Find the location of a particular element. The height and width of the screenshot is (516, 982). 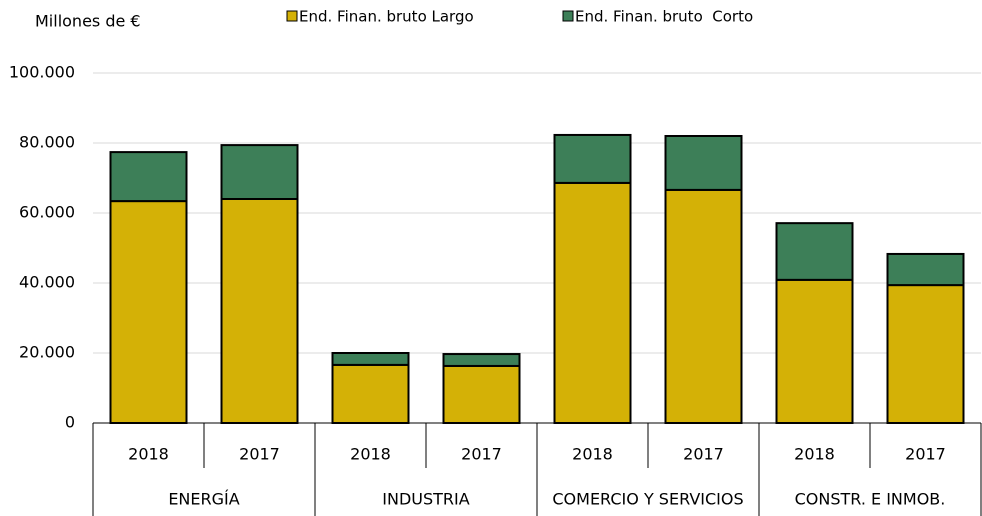

y-tick-label: 0 is located at coordinates (70, 422).